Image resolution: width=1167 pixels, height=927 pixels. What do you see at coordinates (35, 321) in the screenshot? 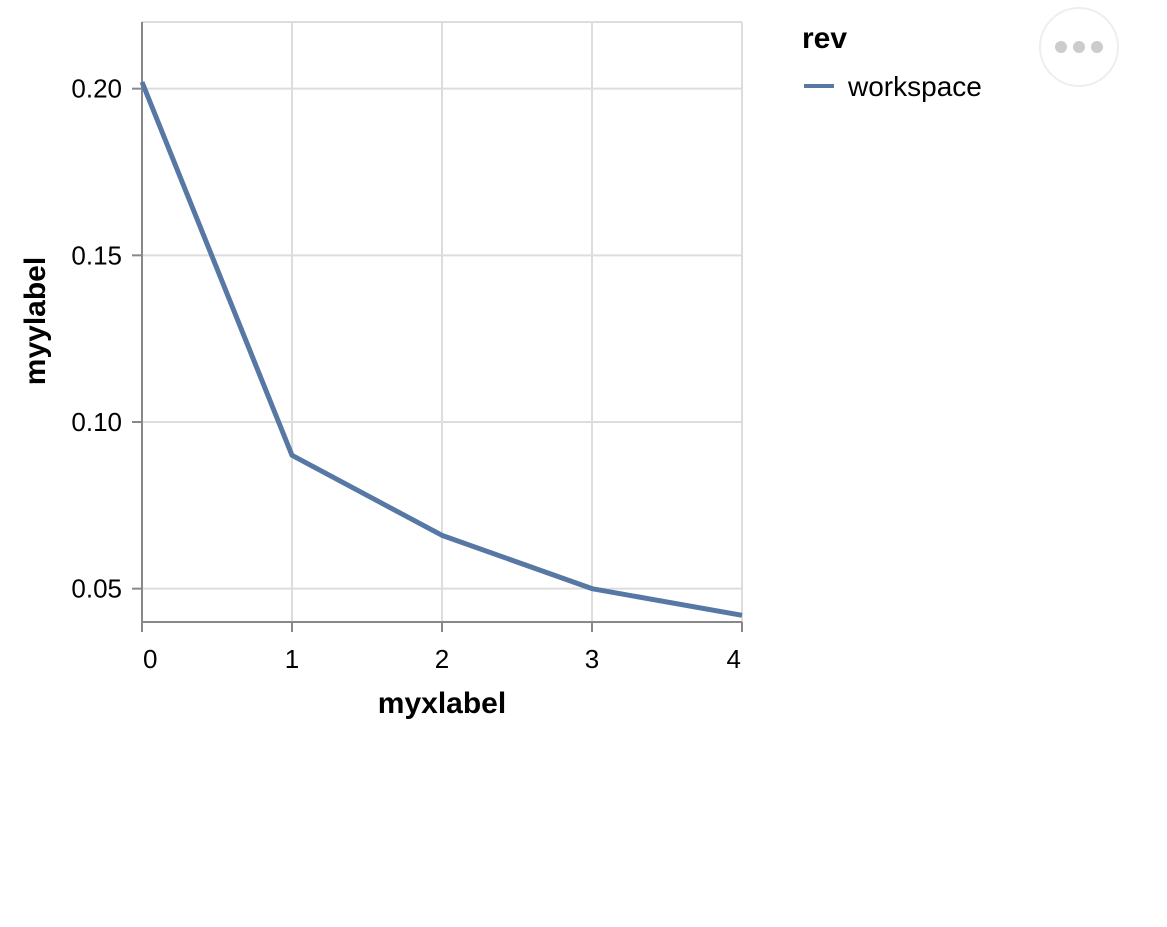
I see `y-axis-title: myylabel` at bounding box center [35, 321].